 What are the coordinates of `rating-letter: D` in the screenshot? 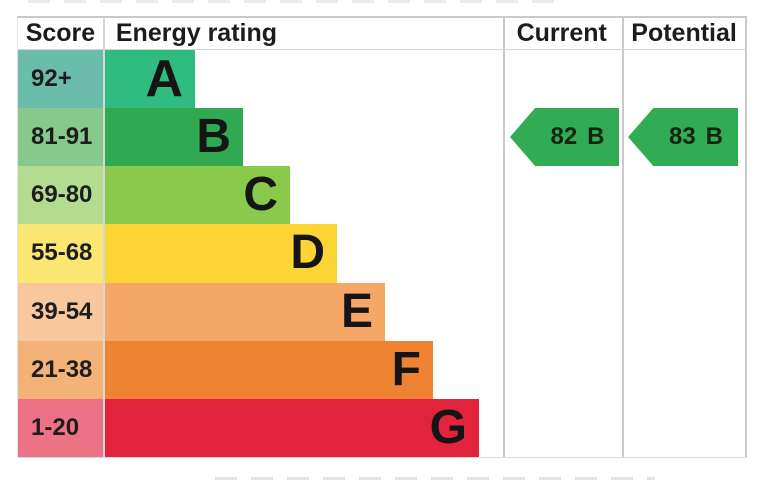 It's located at (307, 253).